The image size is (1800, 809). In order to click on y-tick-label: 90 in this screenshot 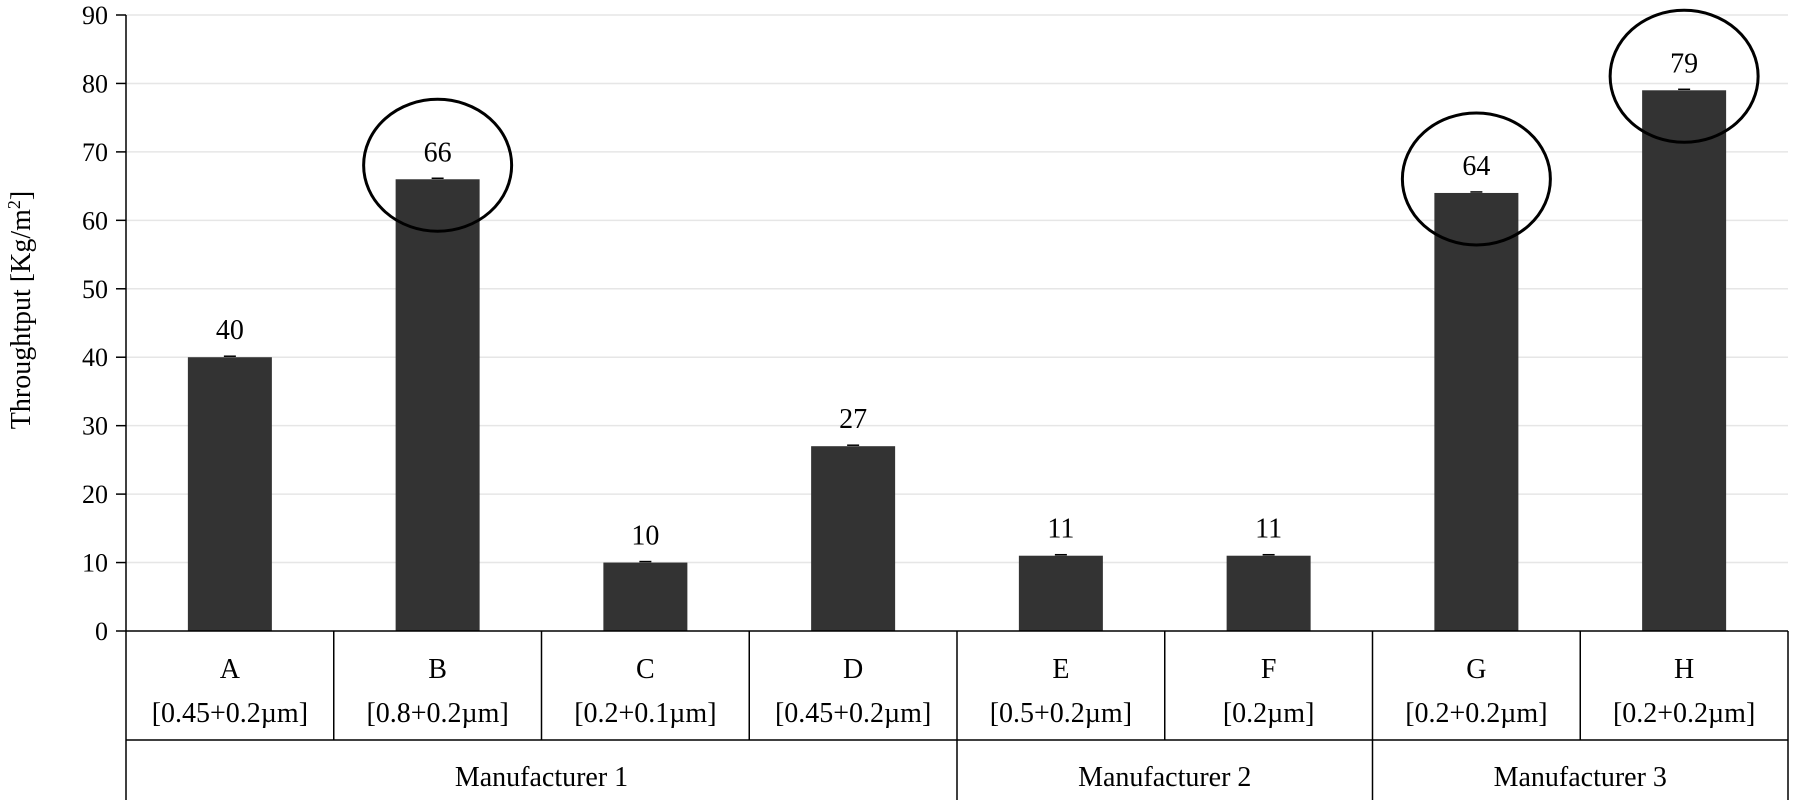, I will do `click(95, 15)`.